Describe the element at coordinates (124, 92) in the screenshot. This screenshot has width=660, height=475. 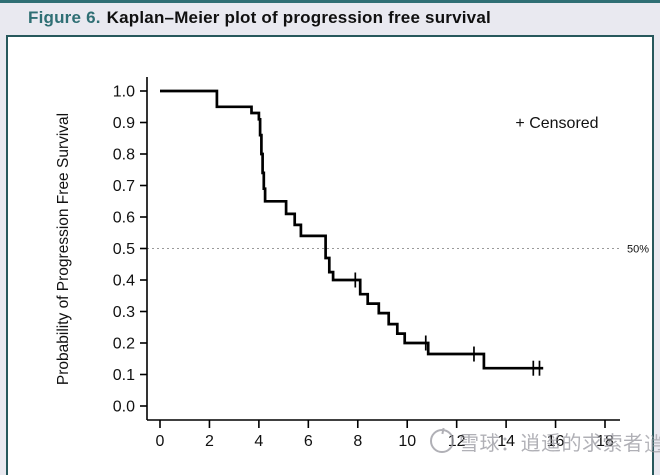
I see `y-tick-label: 1.0` at that location.